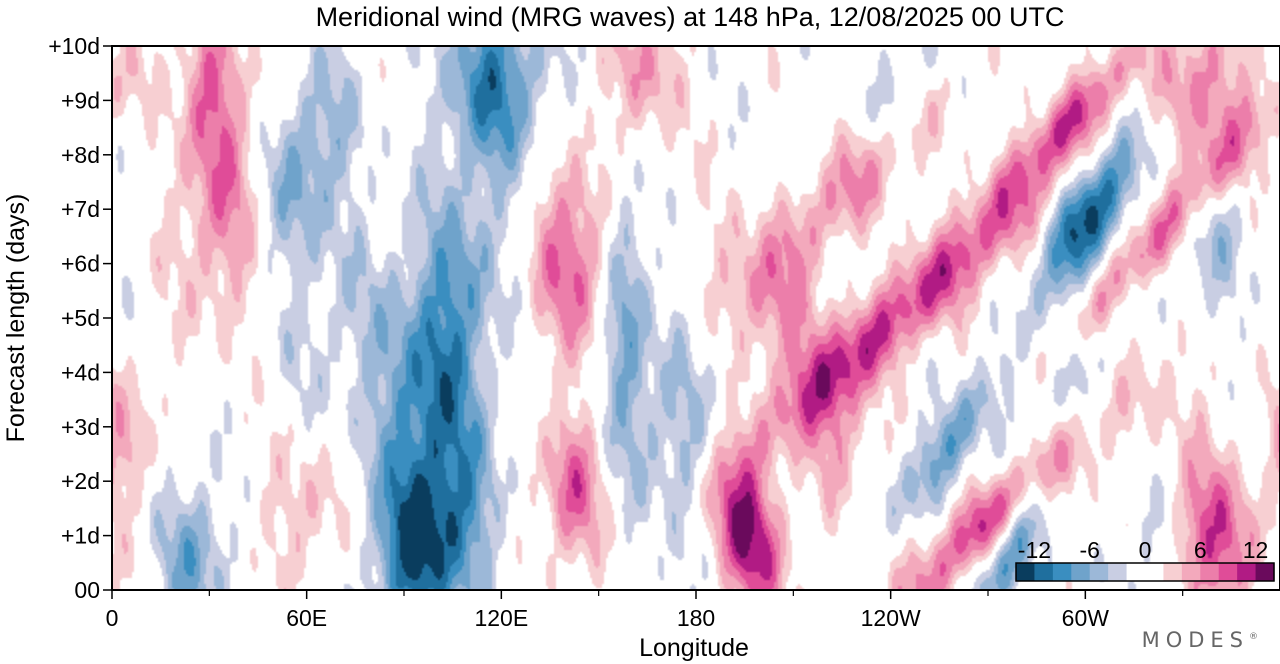  I want to click on y-tick-label: +6d, so click(80, 264).